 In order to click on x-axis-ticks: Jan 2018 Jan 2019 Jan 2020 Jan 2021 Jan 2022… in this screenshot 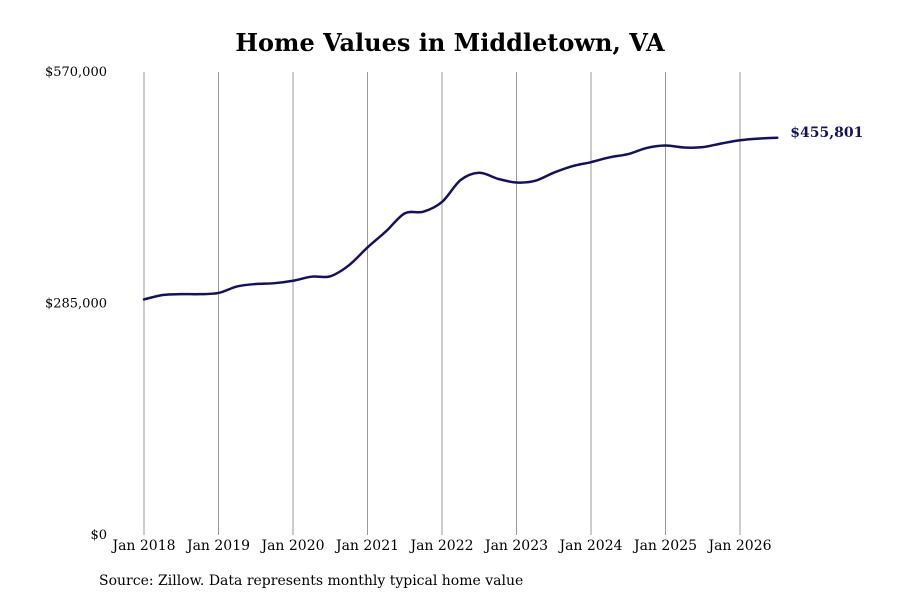, I will do `click(440, 546)`.